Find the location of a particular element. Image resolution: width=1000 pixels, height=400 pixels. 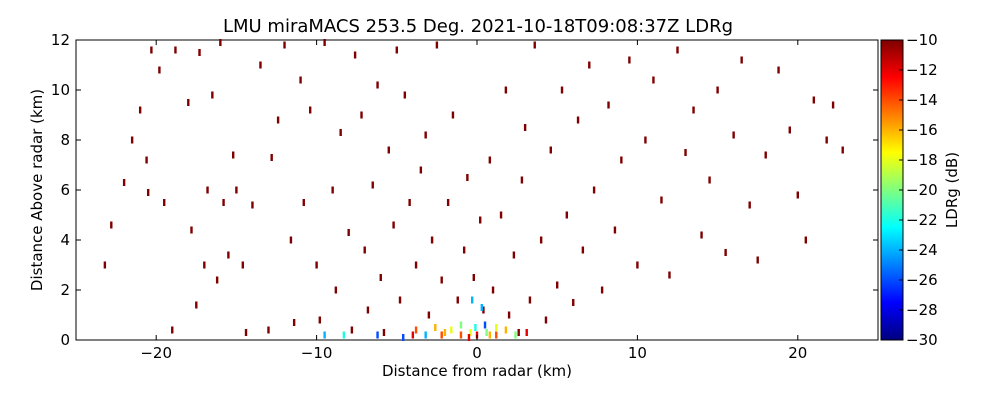

colorbar-tick-label: −10 is located at coordinates (922, 40).